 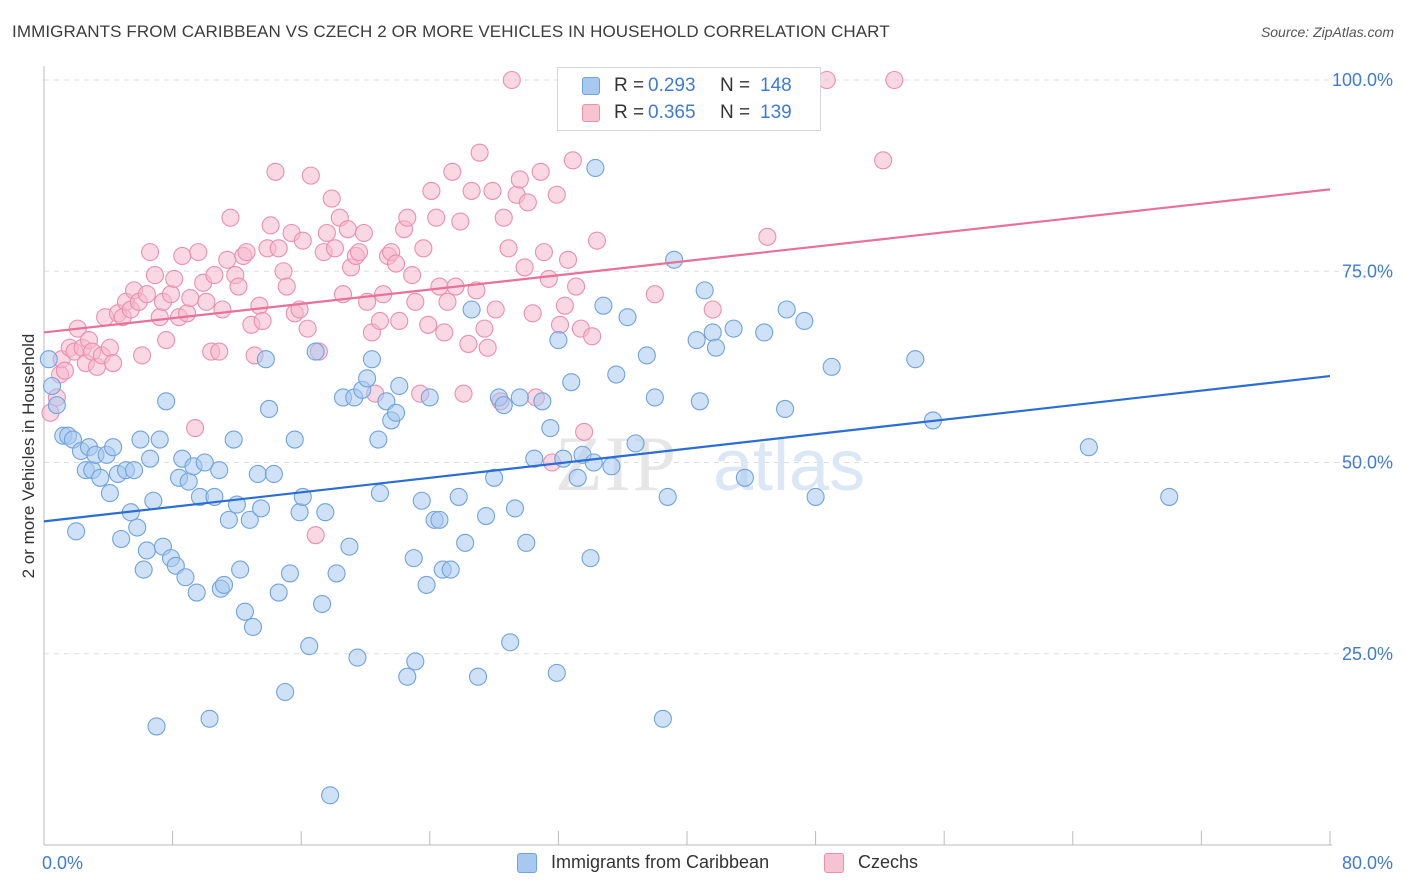 What do you see at coordinates (629, 112) in the screenshot?
I see `r-label: R =` at bounding box center [629, 112].